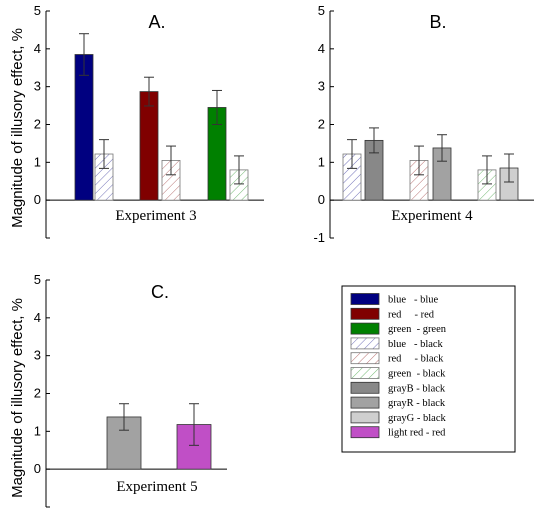 The width and height of the screenshot is (550, 524). What do you see at coordinates (417, 388) in the screenshot?
I see `legend-entry: grayB - black` at bounding box center [417, 388].